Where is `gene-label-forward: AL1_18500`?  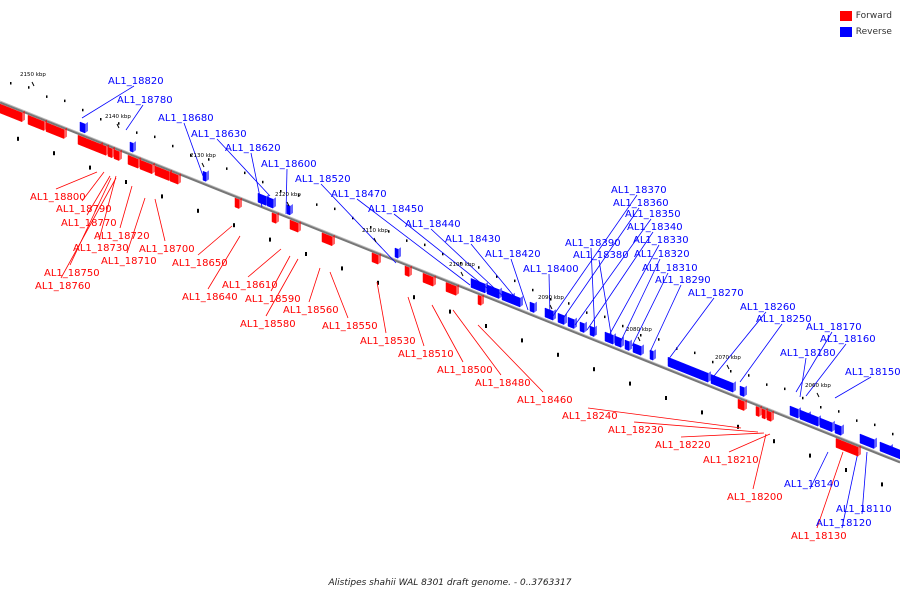 gene-label-forward: AL1_18500 is located at coordinates (465, 370).